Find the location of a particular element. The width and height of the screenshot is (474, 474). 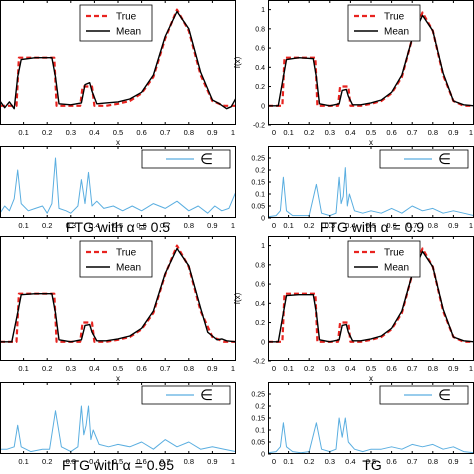

series-line-error is located at coordinates (371, 192).